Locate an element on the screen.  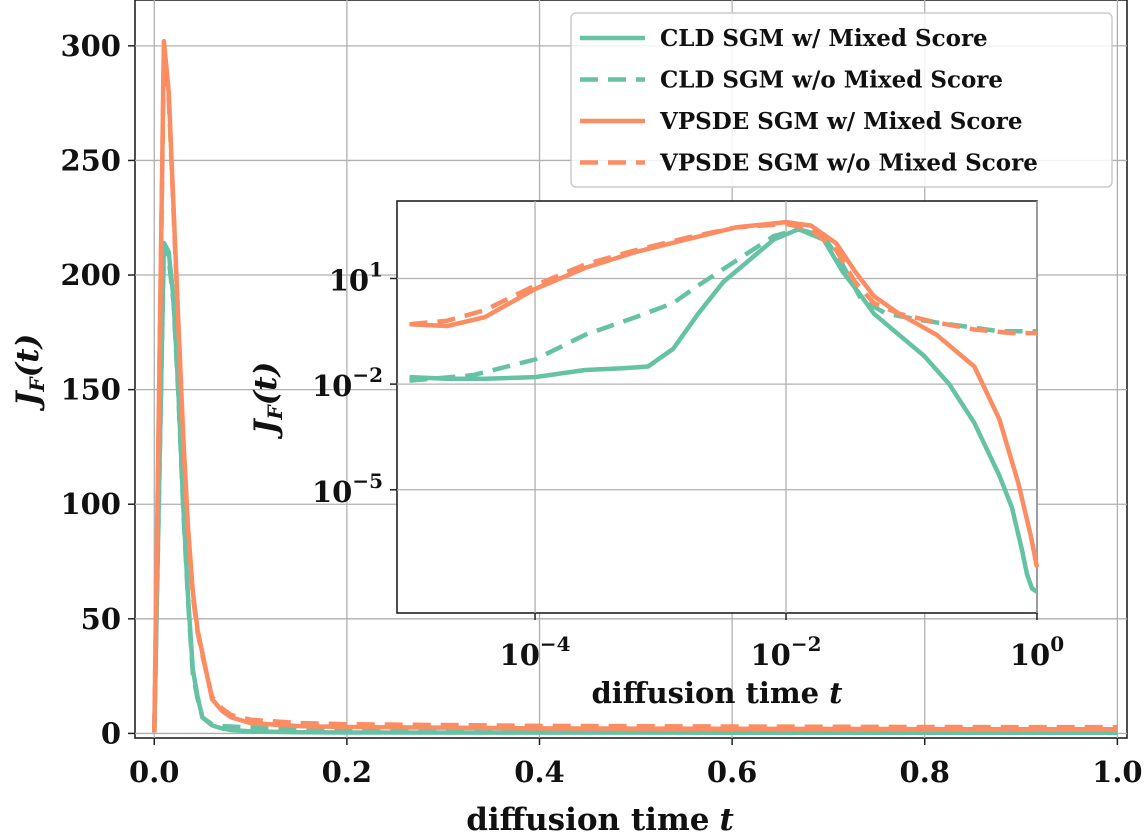
inset-y-tick-label: 10⁻² is located at coordinates (347, 383).